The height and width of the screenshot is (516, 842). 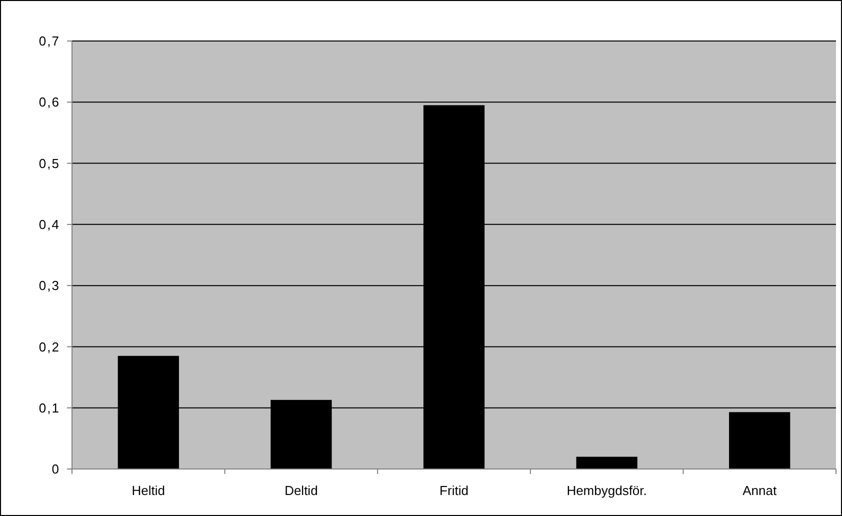 What do you see at coordinates (49, 224) in the screenshot?
I see `y-tick-label: 0,4` at bounding box center [49, 224].